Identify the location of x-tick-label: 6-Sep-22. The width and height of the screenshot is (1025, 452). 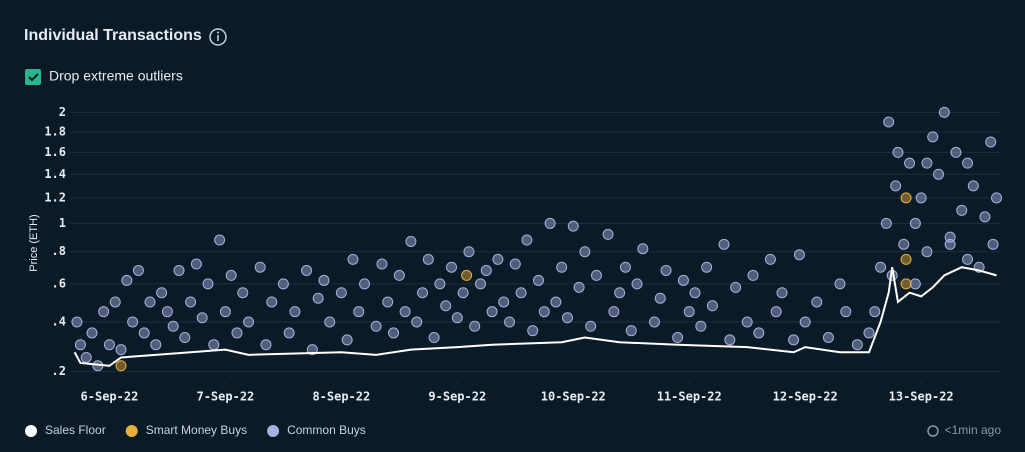
(110, 397).